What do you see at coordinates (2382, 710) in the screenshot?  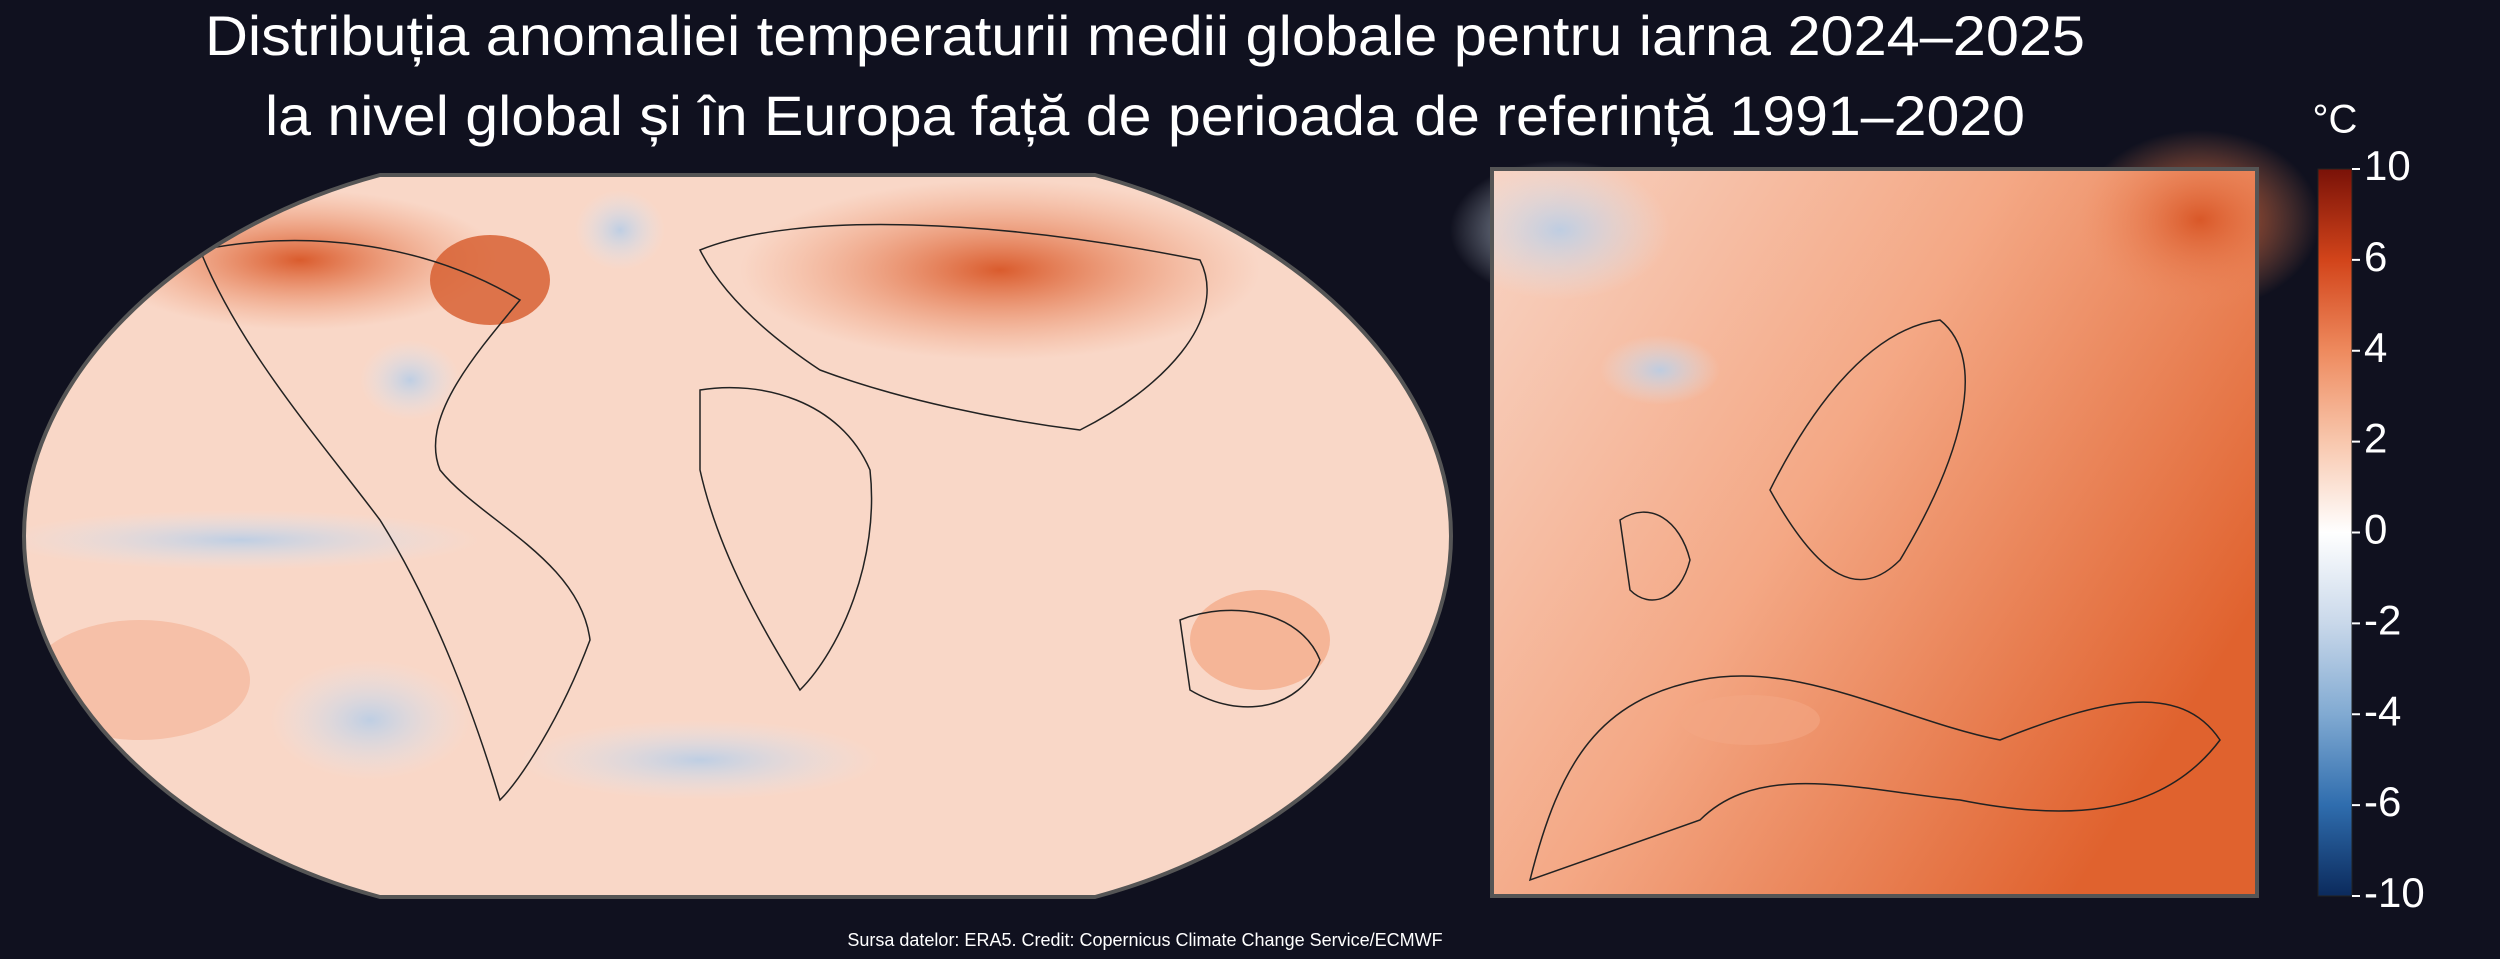 I see `colorbar-tick-label: -4` at bounding box center [2382, 710].